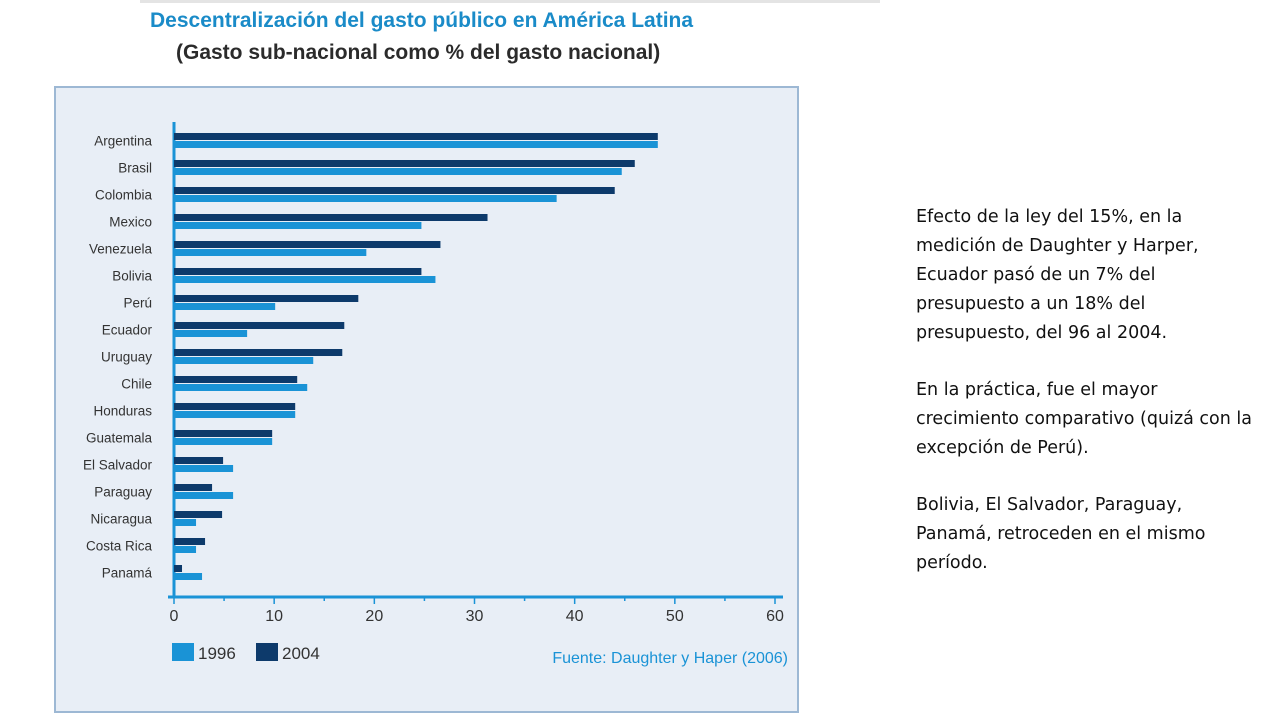 Image resolution: width=1280 pixels, height=720 pixels. Describe the element at coordinates (510, 1) in the screenshot. I see `top-rule` at that location.